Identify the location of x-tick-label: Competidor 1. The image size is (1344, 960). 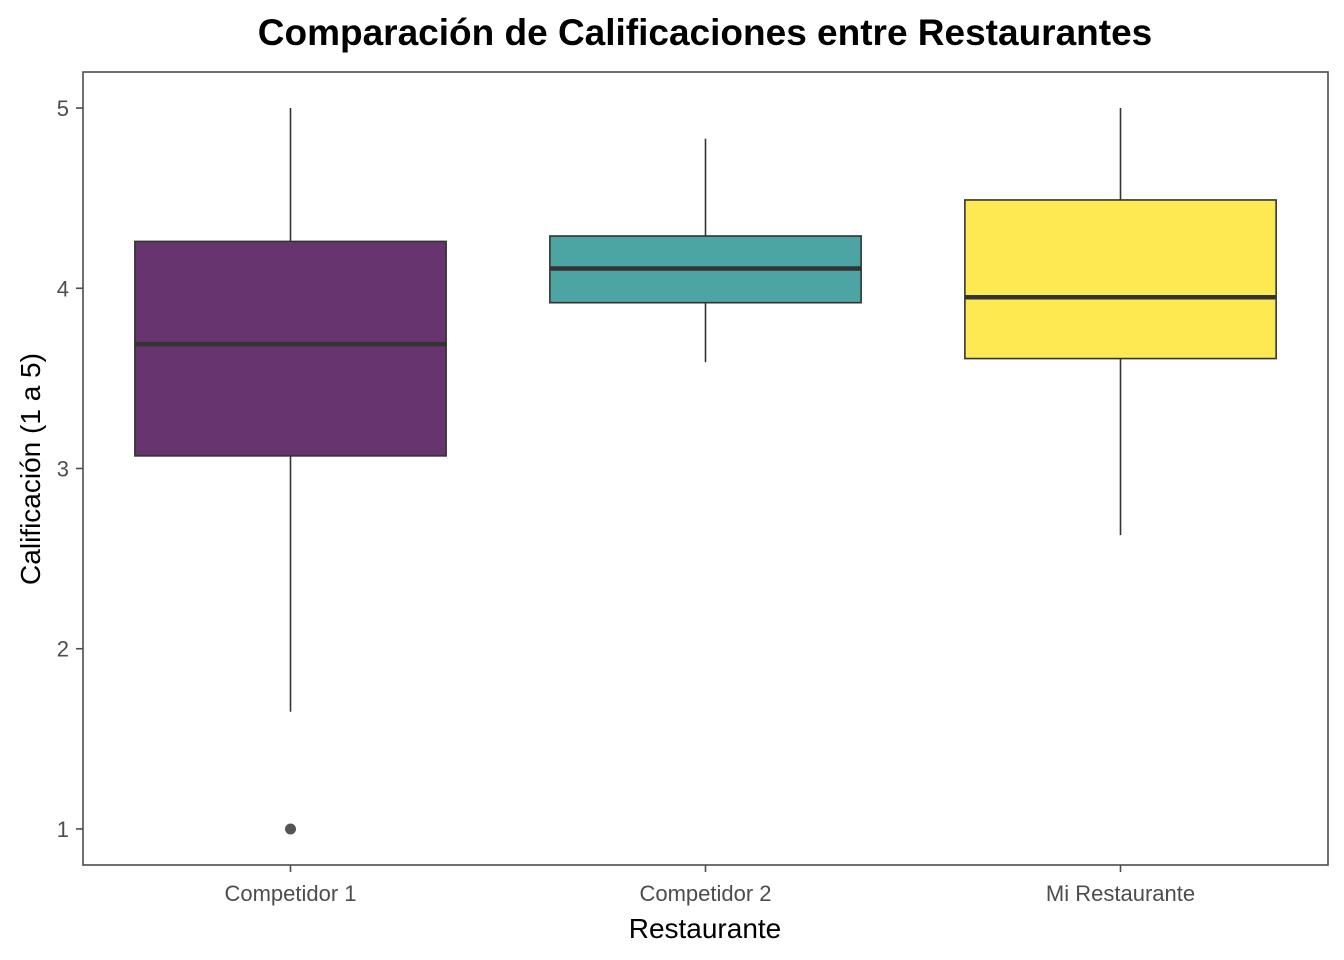
(290, 893).